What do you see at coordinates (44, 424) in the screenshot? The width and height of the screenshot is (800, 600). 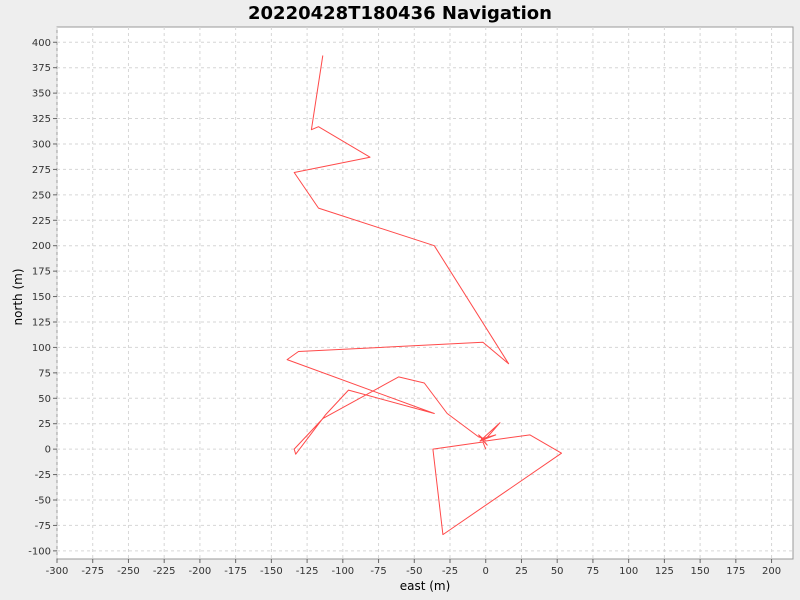 I see `y-tick-label: 25` at bounding box center [44, 424].